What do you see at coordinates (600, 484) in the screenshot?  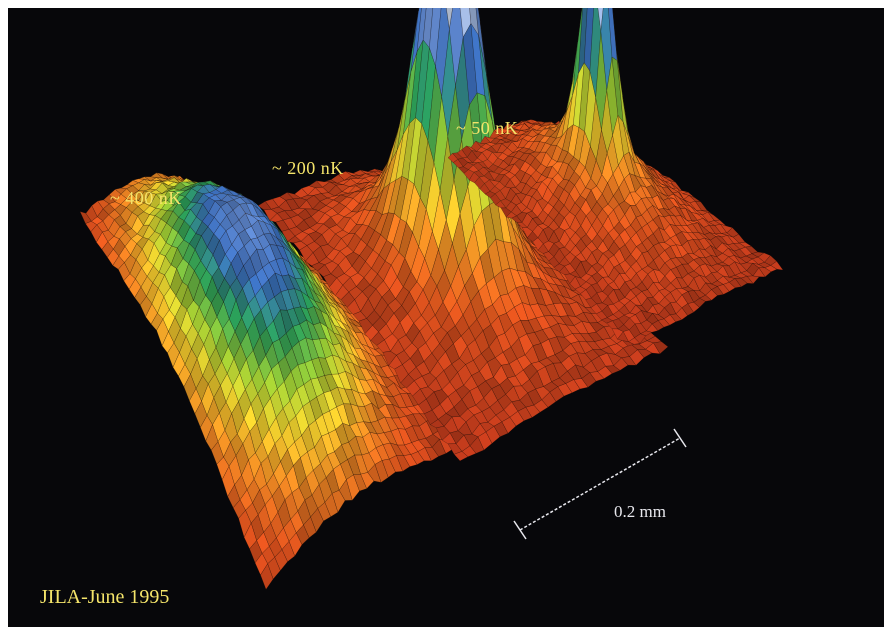 I see `scale-bar` at bounding box center [600, 484].